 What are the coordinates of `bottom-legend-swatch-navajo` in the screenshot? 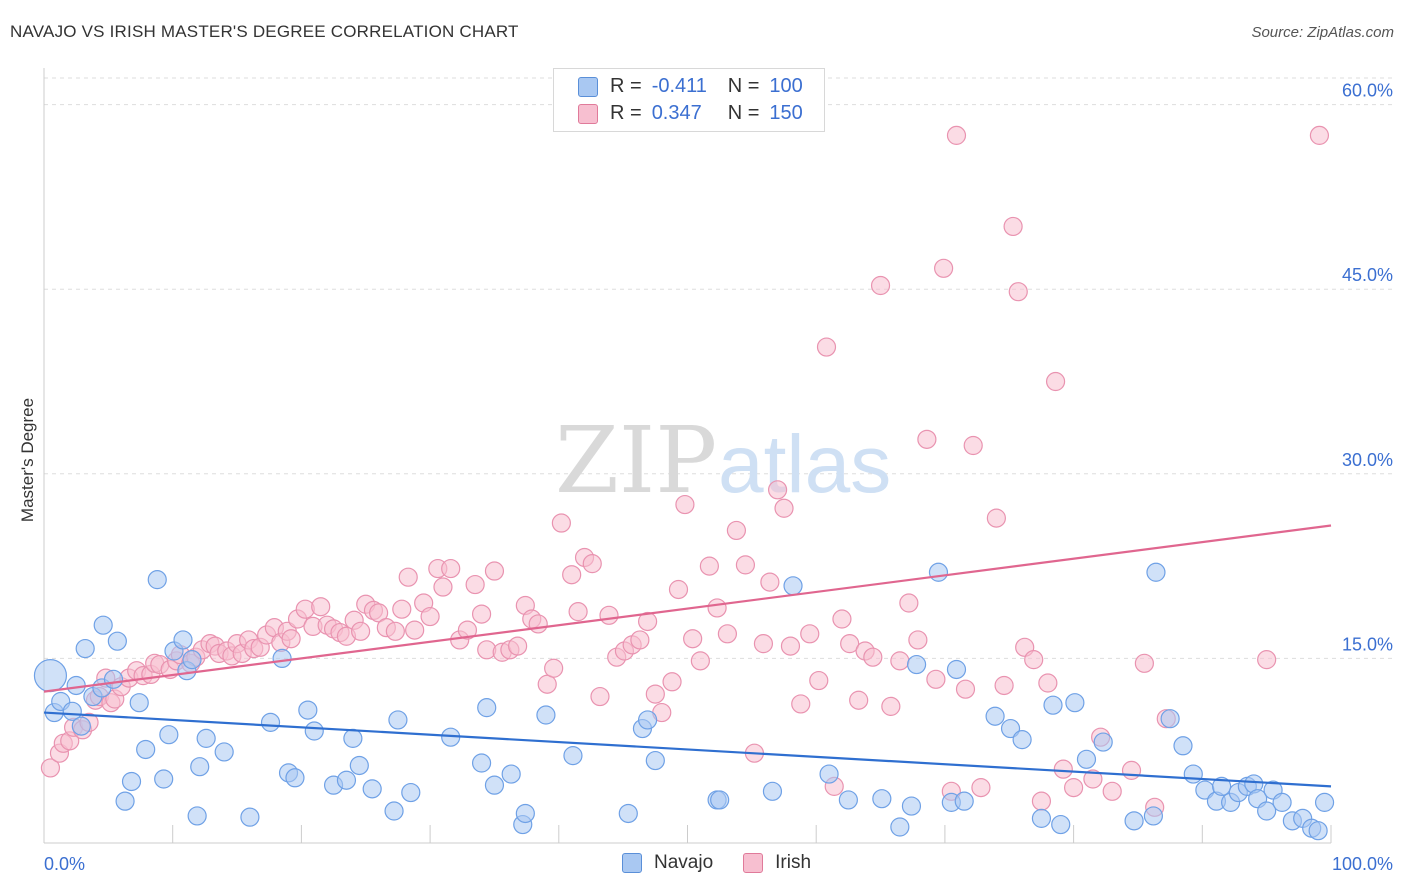 It's located at (632, 863).